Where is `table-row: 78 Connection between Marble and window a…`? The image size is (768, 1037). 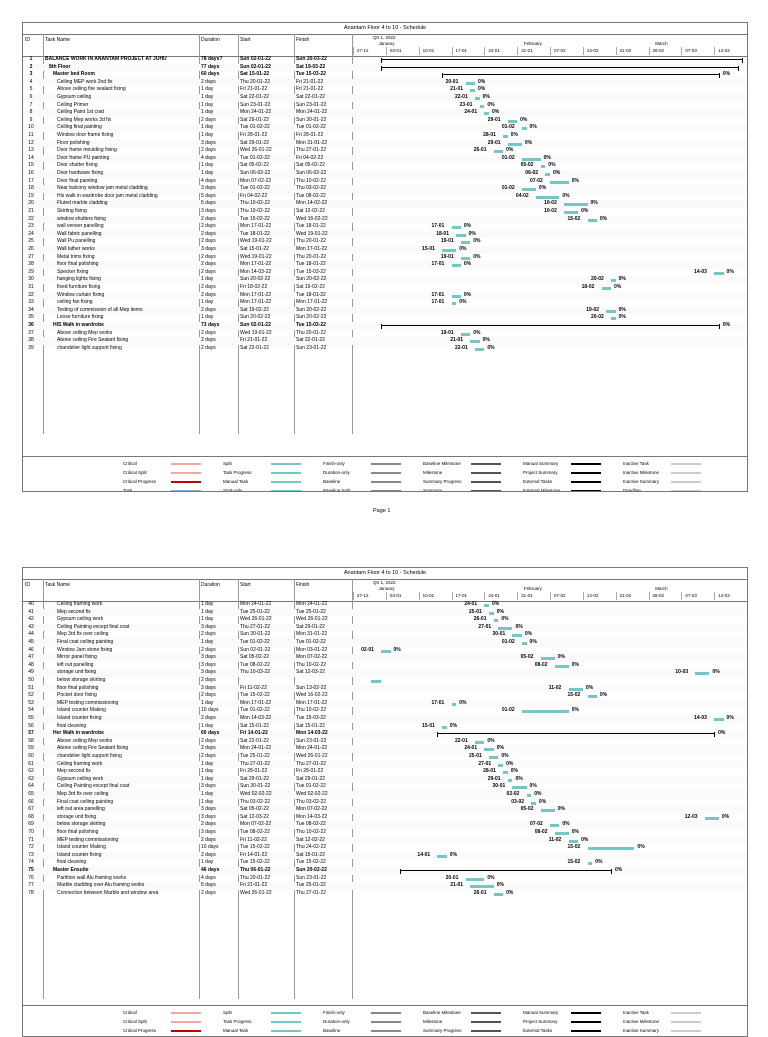
table-row: 78 Connection between Marble and window a… is located at coordinates (385, 894).